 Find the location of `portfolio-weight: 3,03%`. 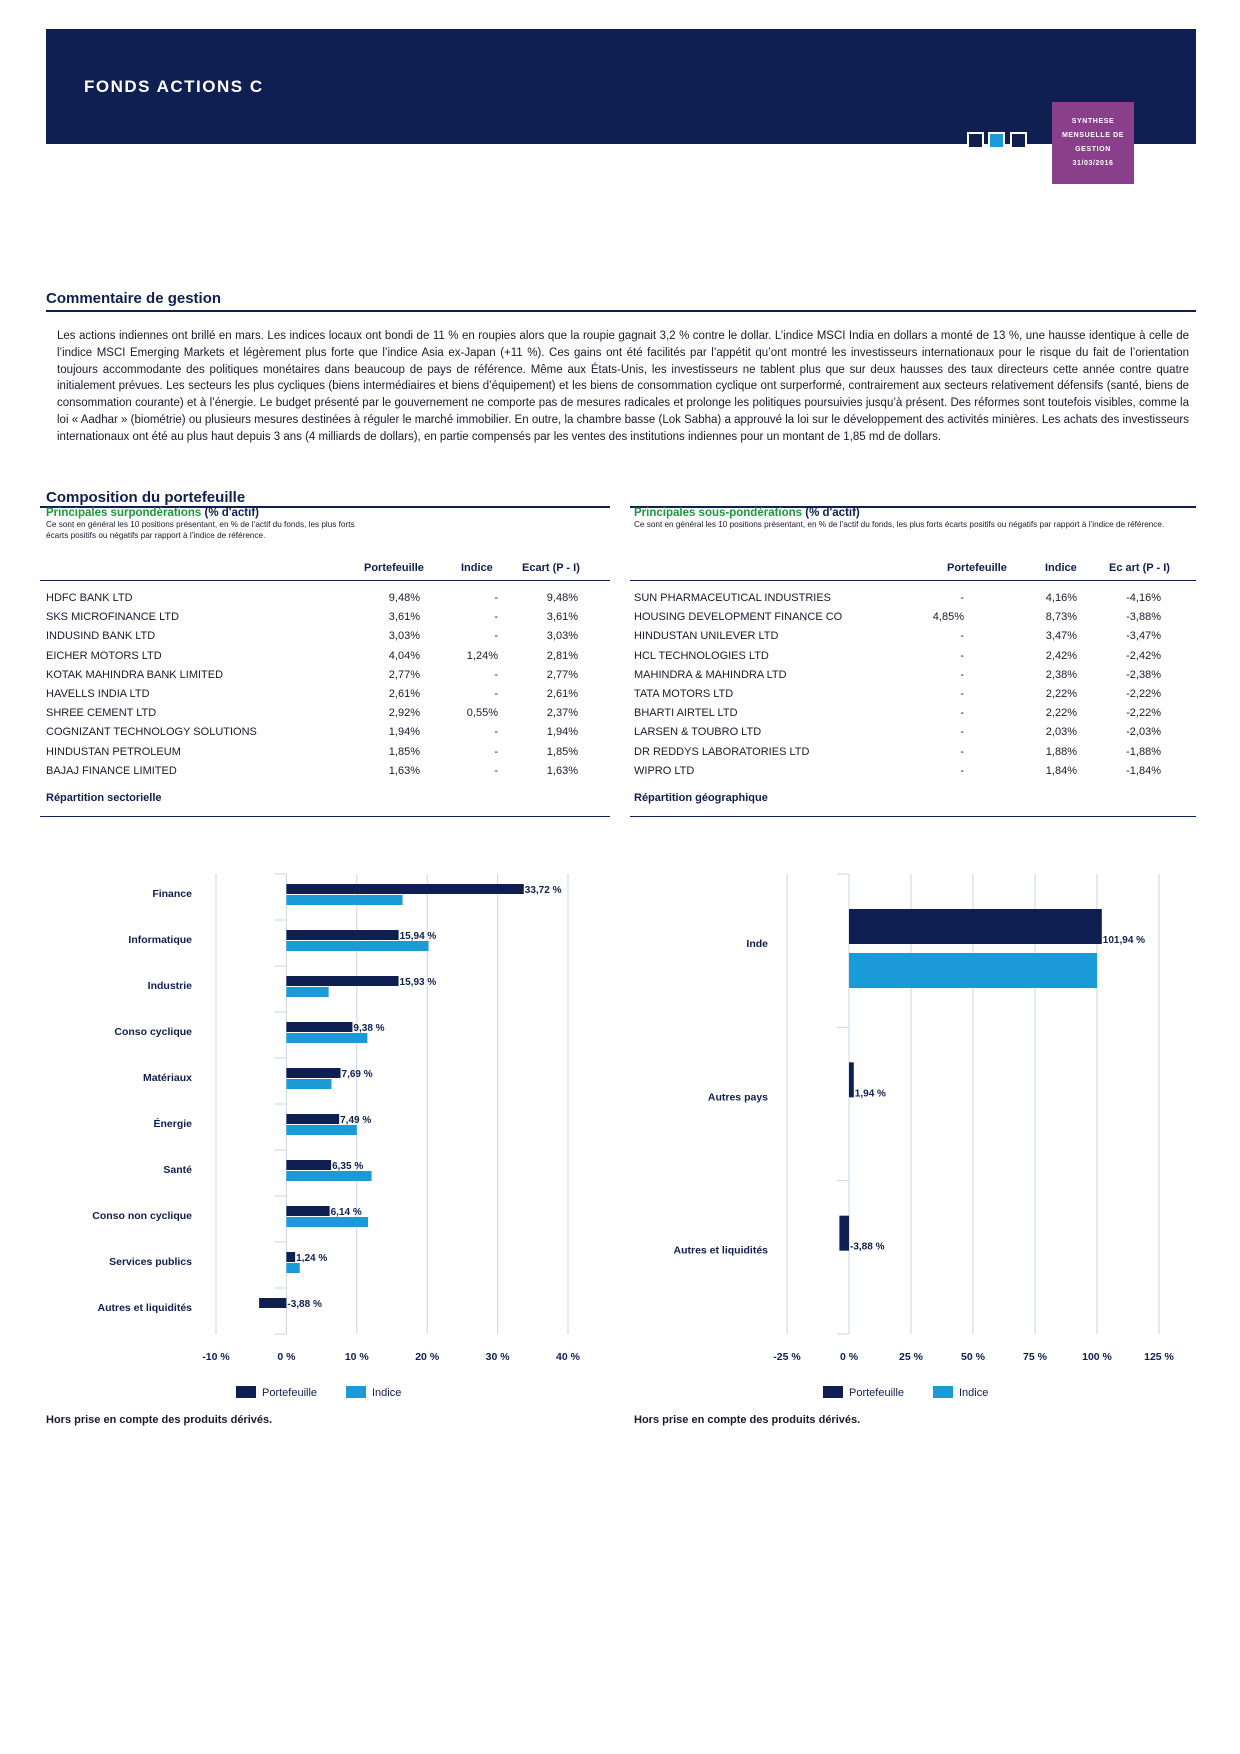

portfolio-weight: 3,03% is located at coordinates (404, 636).